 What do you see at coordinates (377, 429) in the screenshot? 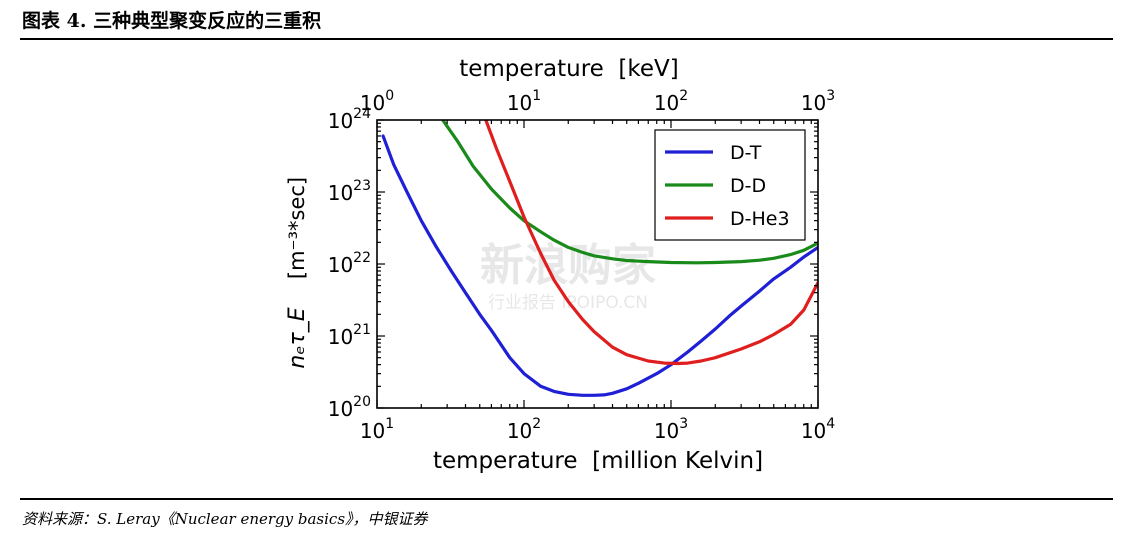
I see `x-tick-label: 10¹` at bounding box center [377, 429].